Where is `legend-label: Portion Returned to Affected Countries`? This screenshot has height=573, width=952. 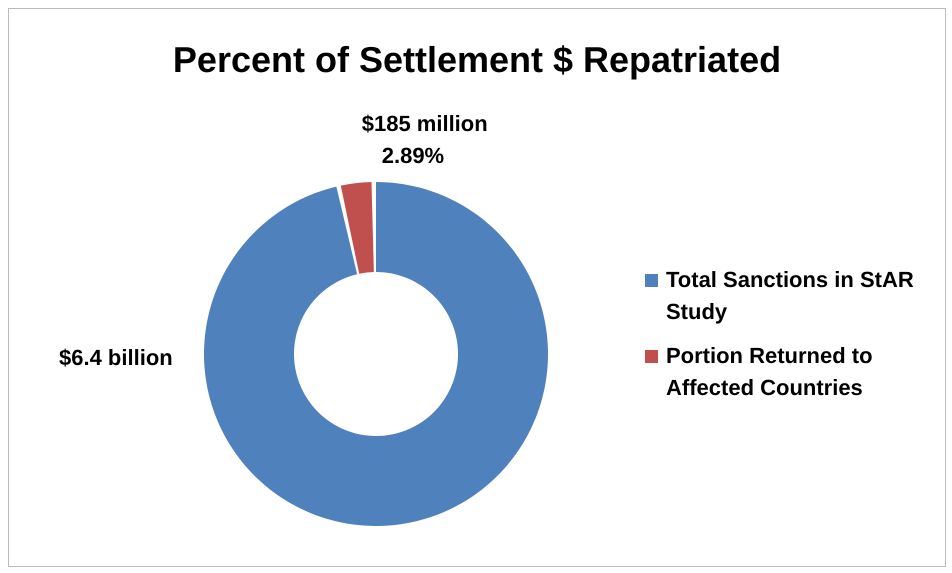 legend-label: Portion Returned to Affected Countries is located at coordinates (770, 372).